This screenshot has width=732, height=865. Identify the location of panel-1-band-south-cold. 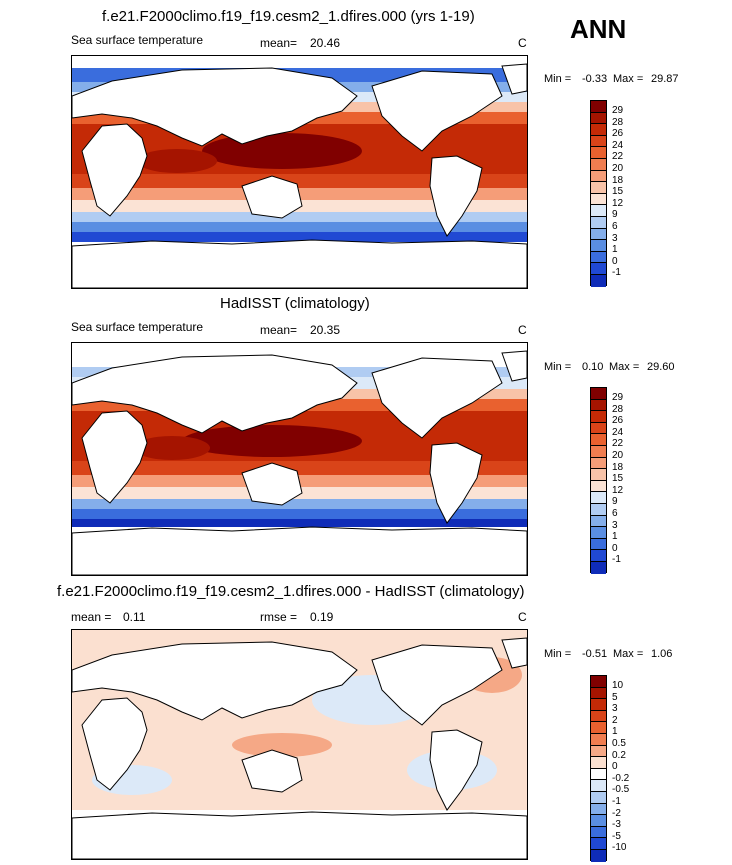
(299, 217).